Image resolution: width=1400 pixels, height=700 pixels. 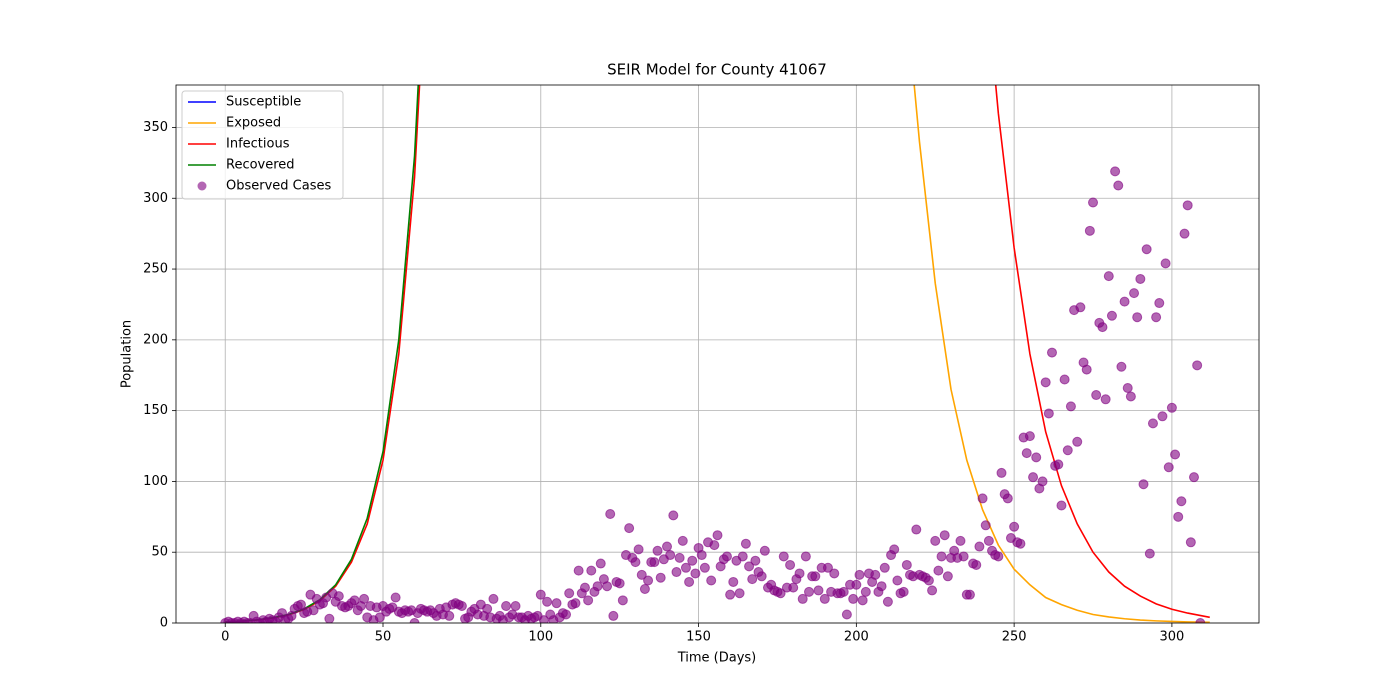 What do you see at coordinates (717, 658) in the screenshot?
I see `x-axis-label: Time (Days)` at bounding box center [717, 658].